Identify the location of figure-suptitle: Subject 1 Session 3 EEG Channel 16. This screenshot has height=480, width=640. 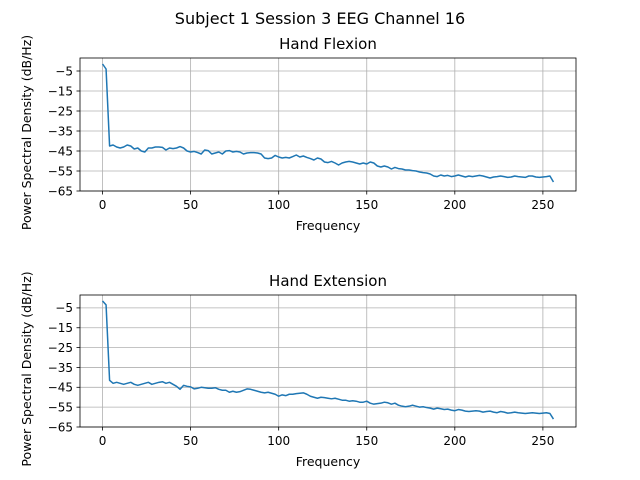
(320, 18).